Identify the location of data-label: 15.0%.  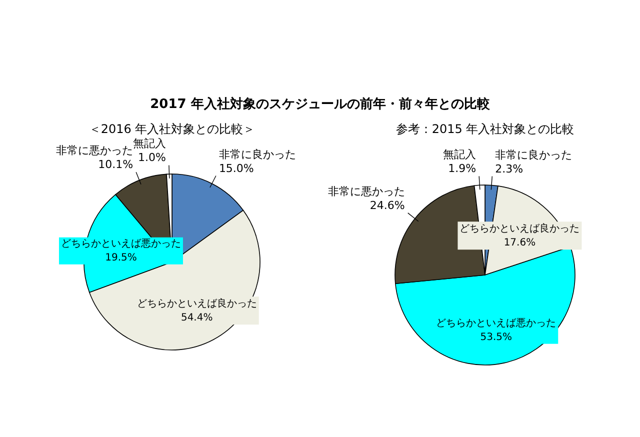
(236, 168).